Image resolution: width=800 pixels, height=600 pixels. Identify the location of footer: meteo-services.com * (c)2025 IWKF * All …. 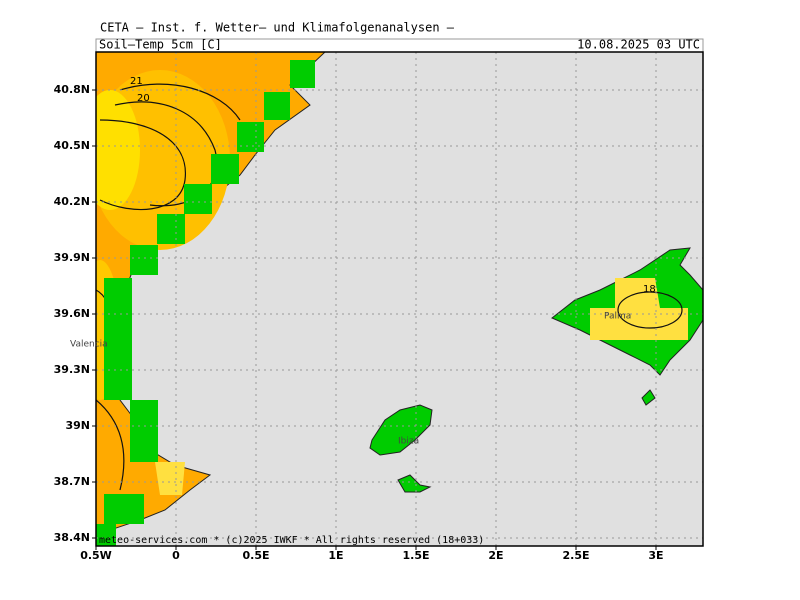
(291, 540).